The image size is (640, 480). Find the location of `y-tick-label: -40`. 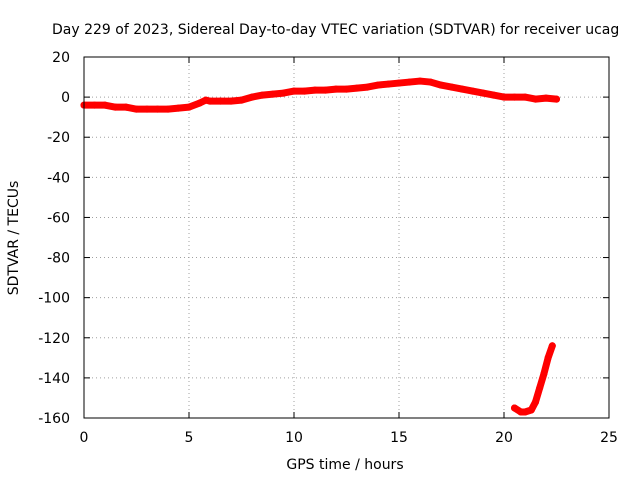

y-tick-label: -40 is located at coordinates (58, 178).